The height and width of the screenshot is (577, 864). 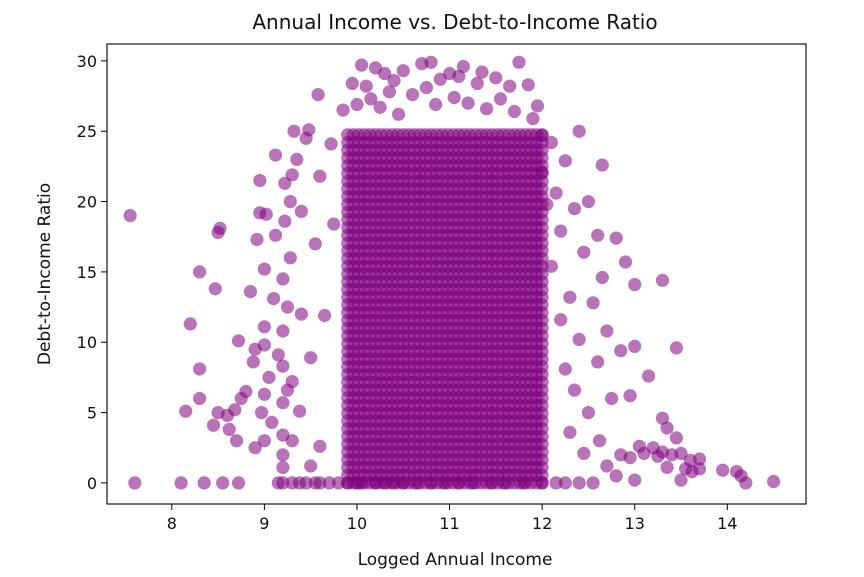 What do you see at coordinates (87, 342) in the screenshot?
I see `y-tick-label: 10` at bounding box center [87, 342].